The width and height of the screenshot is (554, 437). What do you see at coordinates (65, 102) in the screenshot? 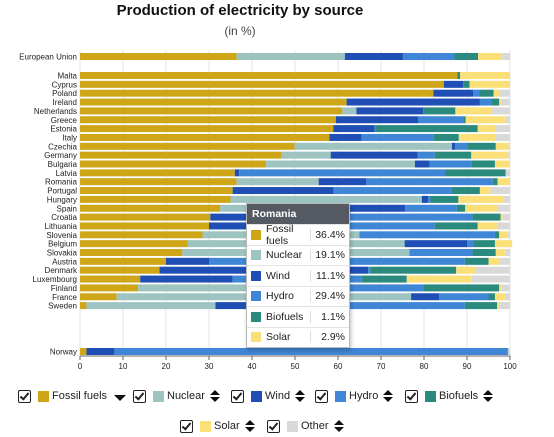
I see `country-label: Ireland` at bounding box center [65, 102].